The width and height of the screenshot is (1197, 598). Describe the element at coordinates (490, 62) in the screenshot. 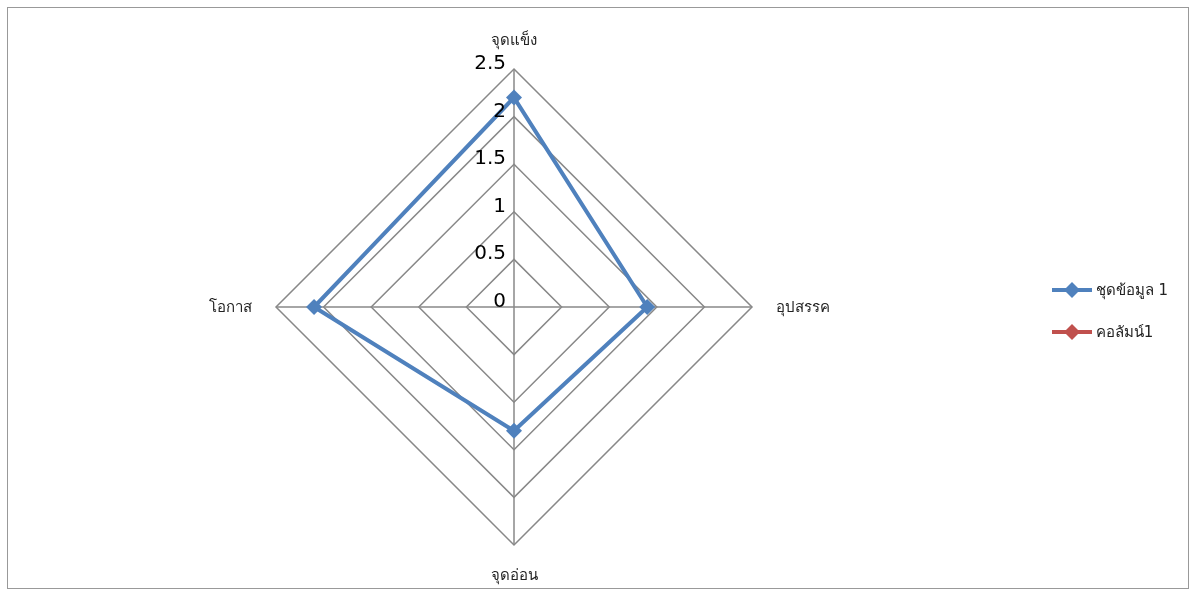

I see `y-tick-label: 2.5` at that location.